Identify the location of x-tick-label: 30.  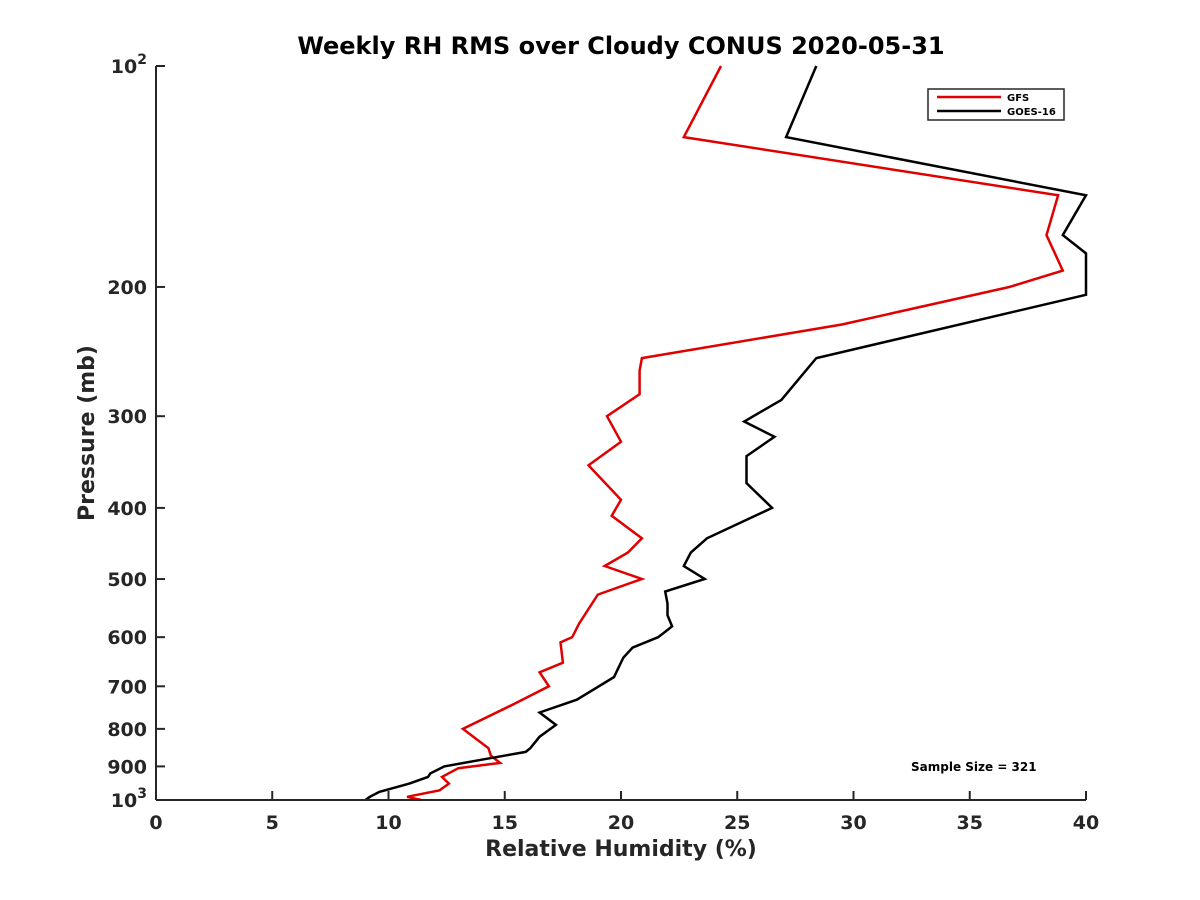
(853, 823).